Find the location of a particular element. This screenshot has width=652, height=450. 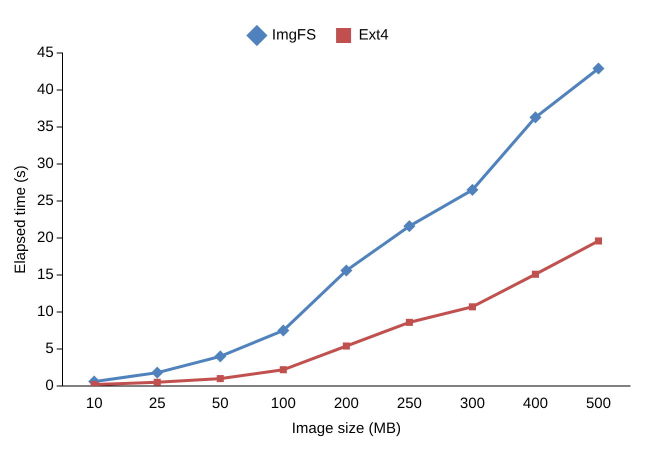

x-axis-title: Image size (MB) is located at coordinates (346, 429).